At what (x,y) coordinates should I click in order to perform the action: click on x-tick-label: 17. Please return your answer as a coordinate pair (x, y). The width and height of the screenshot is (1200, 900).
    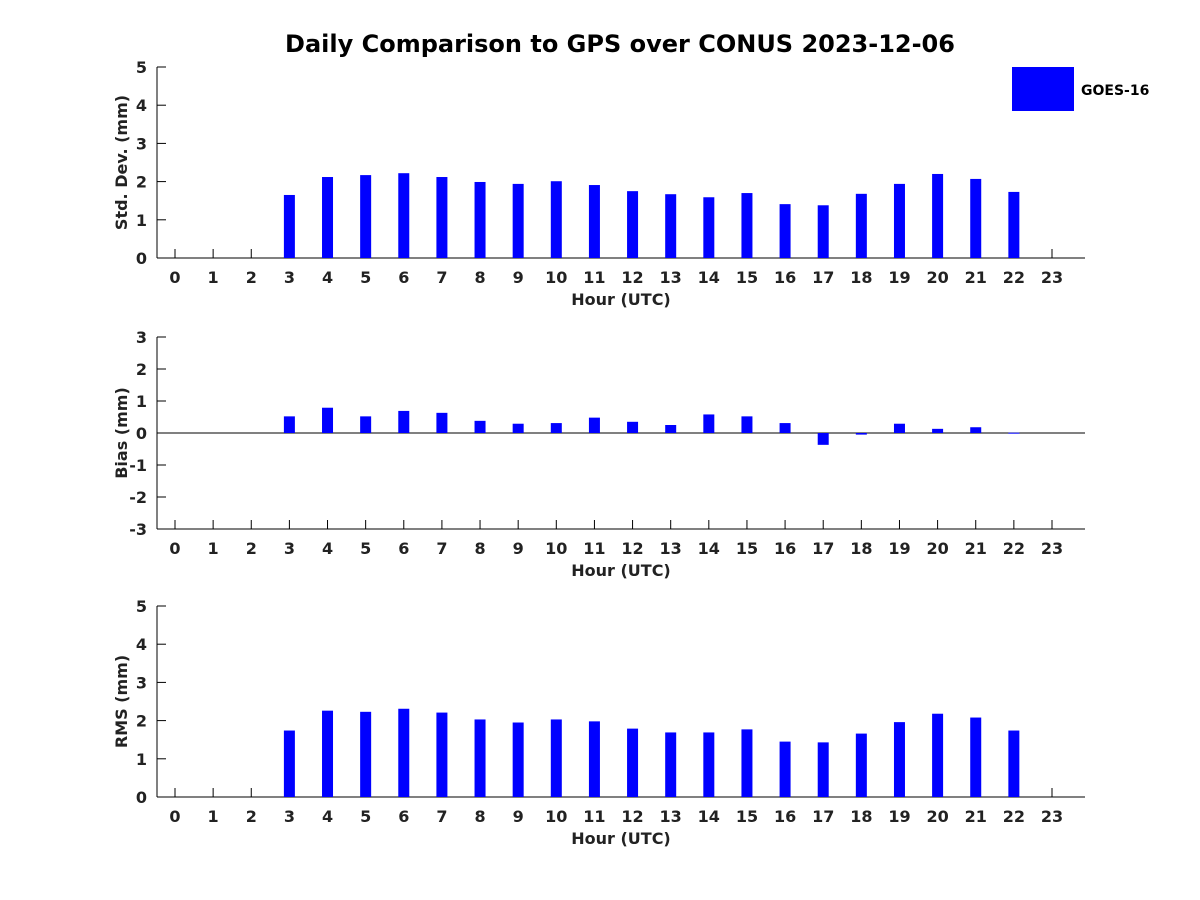
    Looking at the image, I should click on (823, 277).